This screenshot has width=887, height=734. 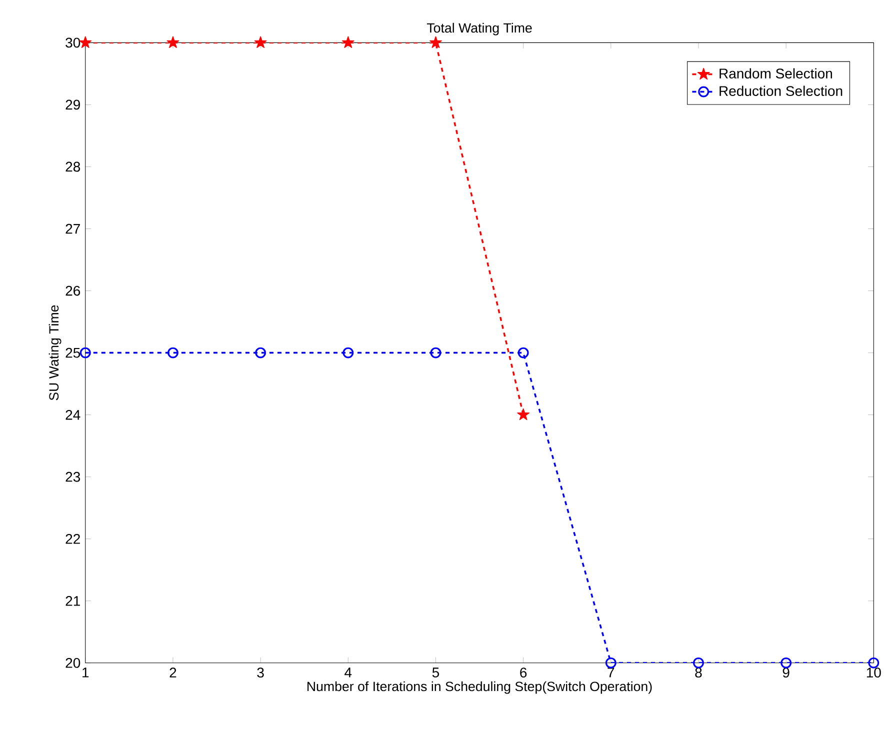 I want to click on x-axis-title: Number of Iterations in Scheduling Step(Switch Operation), so click(x=479, y=688).